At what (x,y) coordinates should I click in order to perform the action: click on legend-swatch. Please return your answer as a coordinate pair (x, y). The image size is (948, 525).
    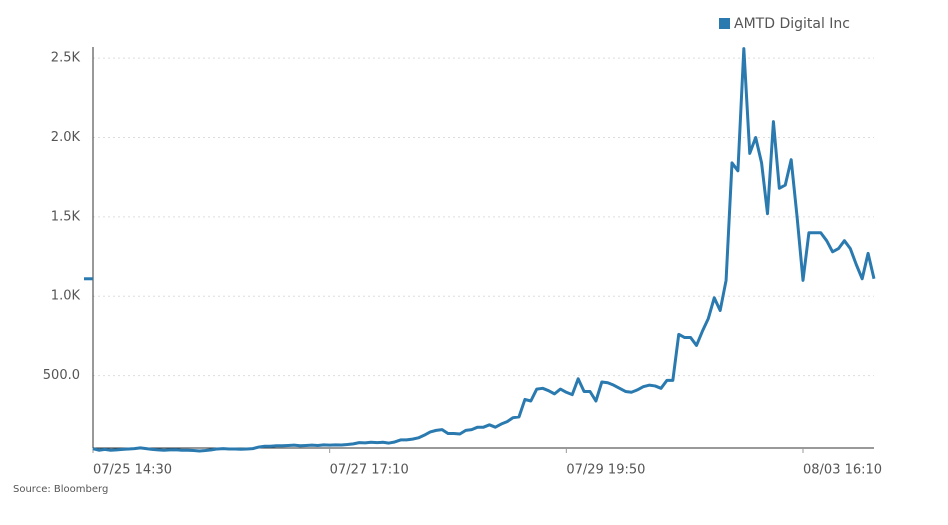
    Looking at the image, I should click on (724, 23).